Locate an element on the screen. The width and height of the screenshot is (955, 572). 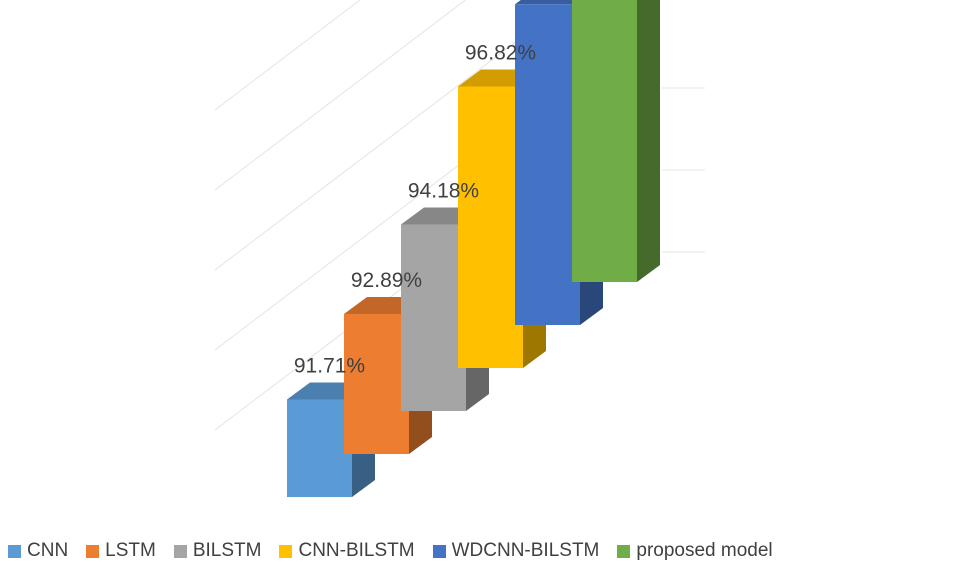
bar-side-proposed-model is located at coordinates (648, 141).